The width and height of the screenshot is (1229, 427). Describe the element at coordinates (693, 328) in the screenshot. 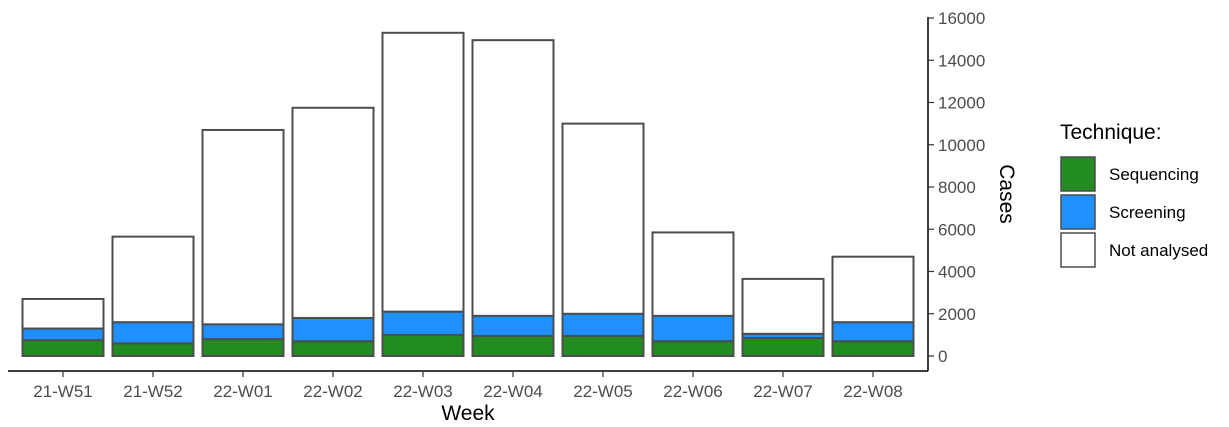

I see `bar-screening-22-w06` at that location.